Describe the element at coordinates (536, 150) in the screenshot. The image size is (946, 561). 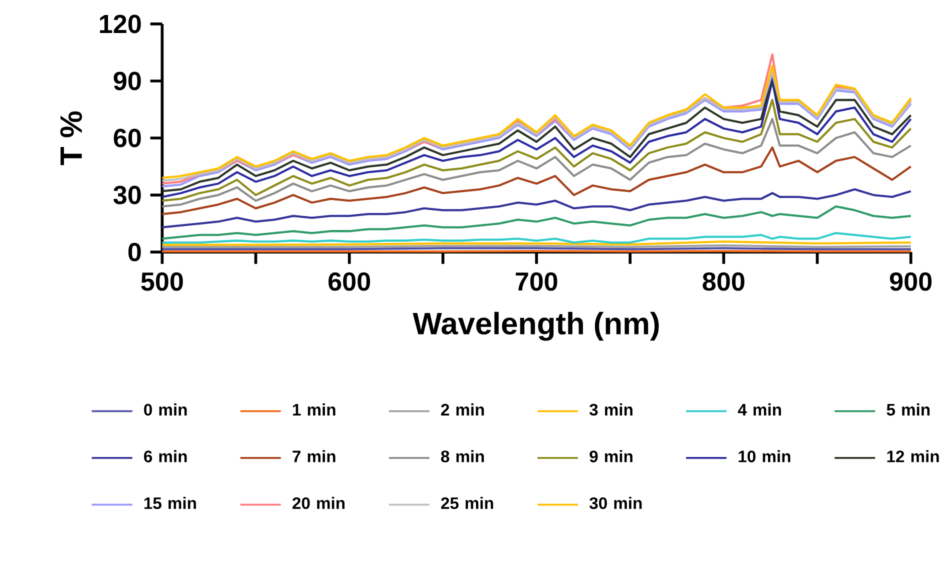
I see `line-series` at that location.